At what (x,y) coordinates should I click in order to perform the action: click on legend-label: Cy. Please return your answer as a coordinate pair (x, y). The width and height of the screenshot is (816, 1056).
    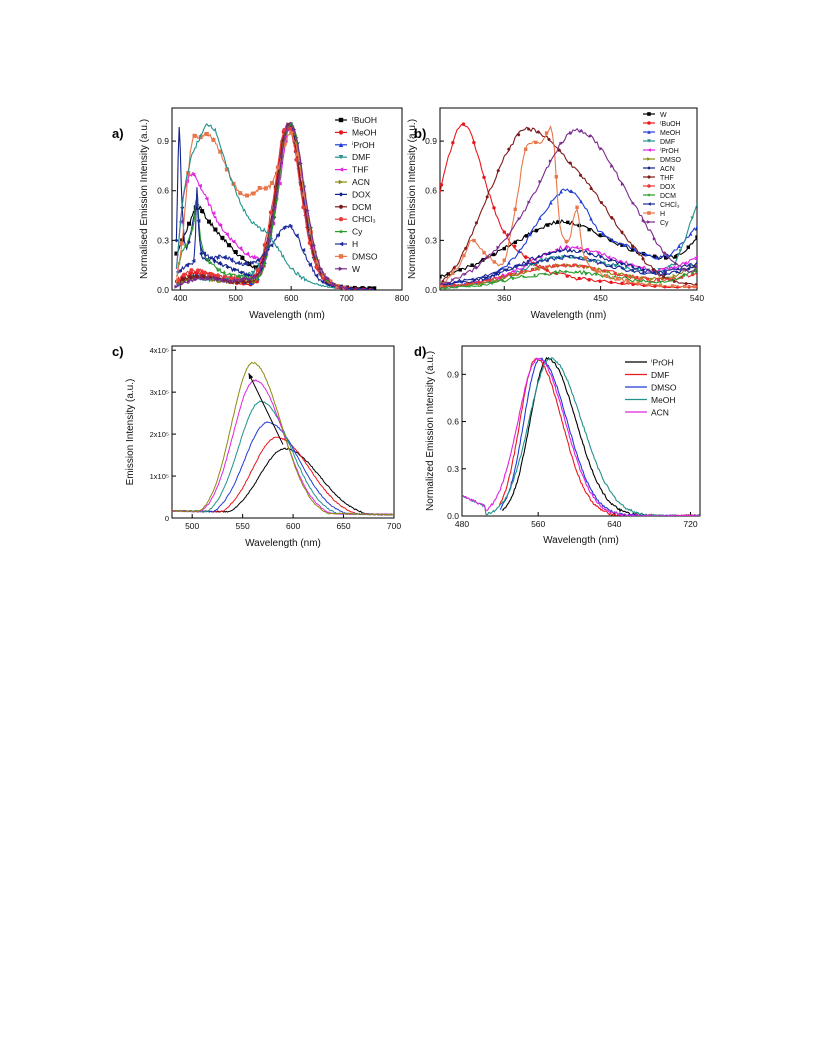
    Looking at the image, I should click on (357, 232).